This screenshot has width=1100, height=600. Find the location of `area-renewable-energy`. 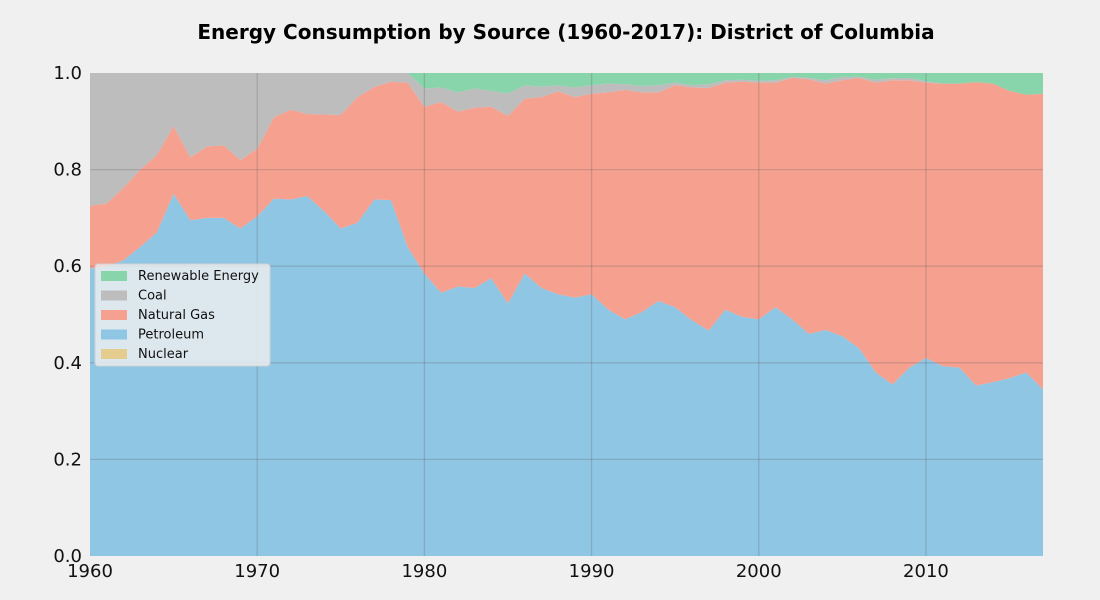

area-renewable-energy is located at coordinates (566, 84).